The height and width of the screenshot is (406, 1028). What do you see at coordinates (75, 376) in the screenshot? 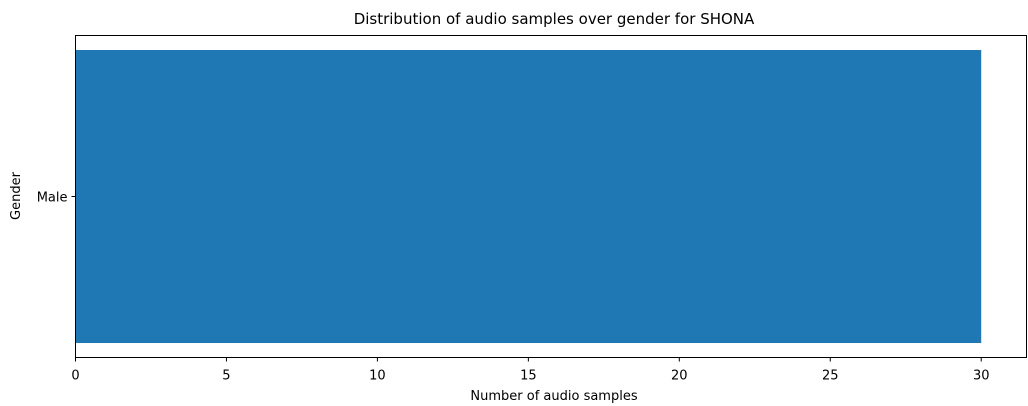
I see `x-tick-label: 0` at bounding box center [75, 376].